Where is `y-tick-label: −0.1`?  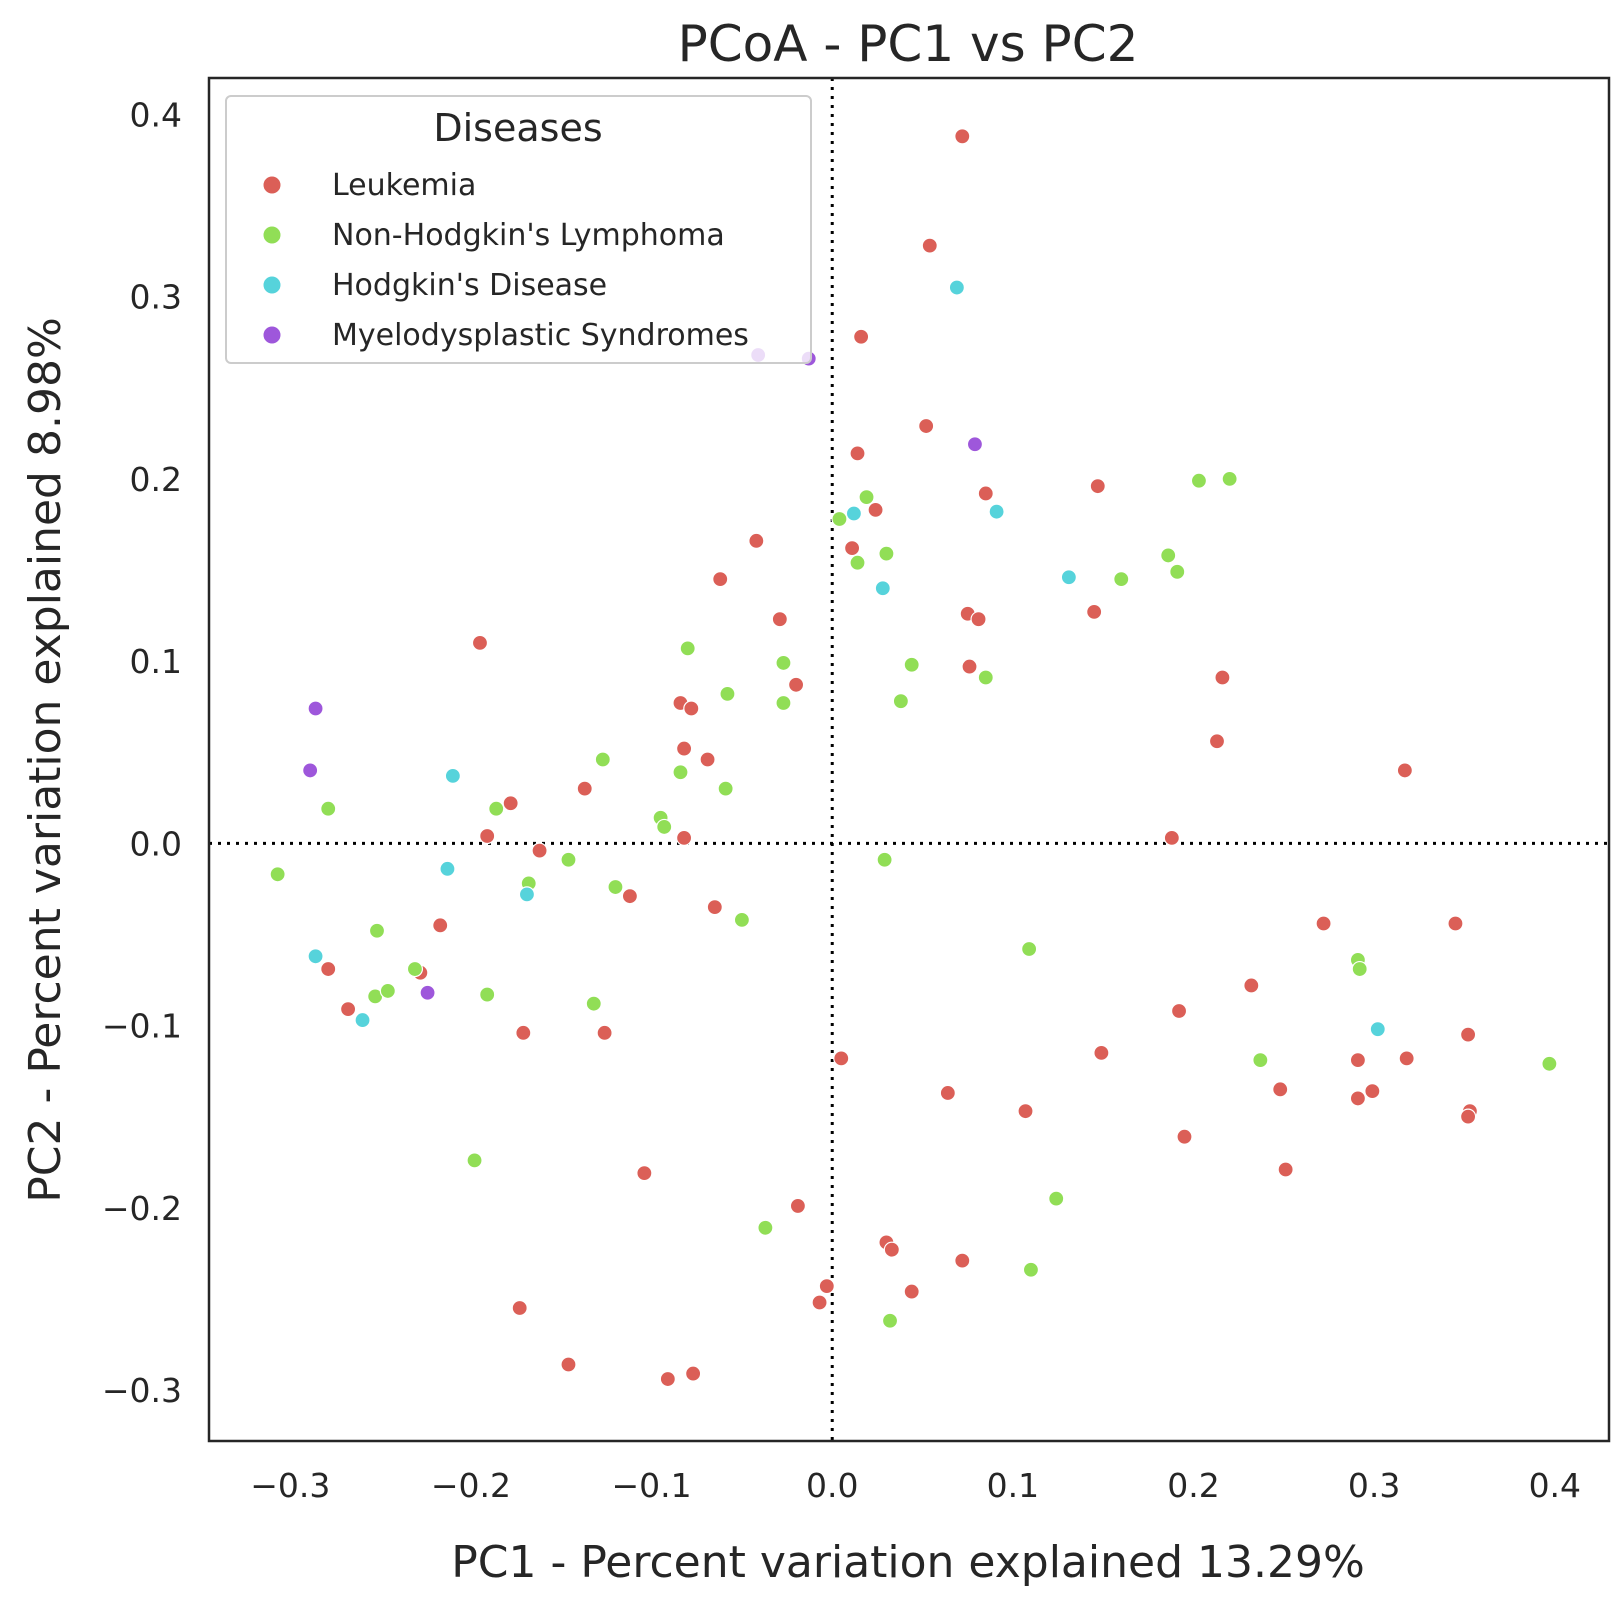
y-tick-label: −0.1 is located at coordinates (142, 1026).